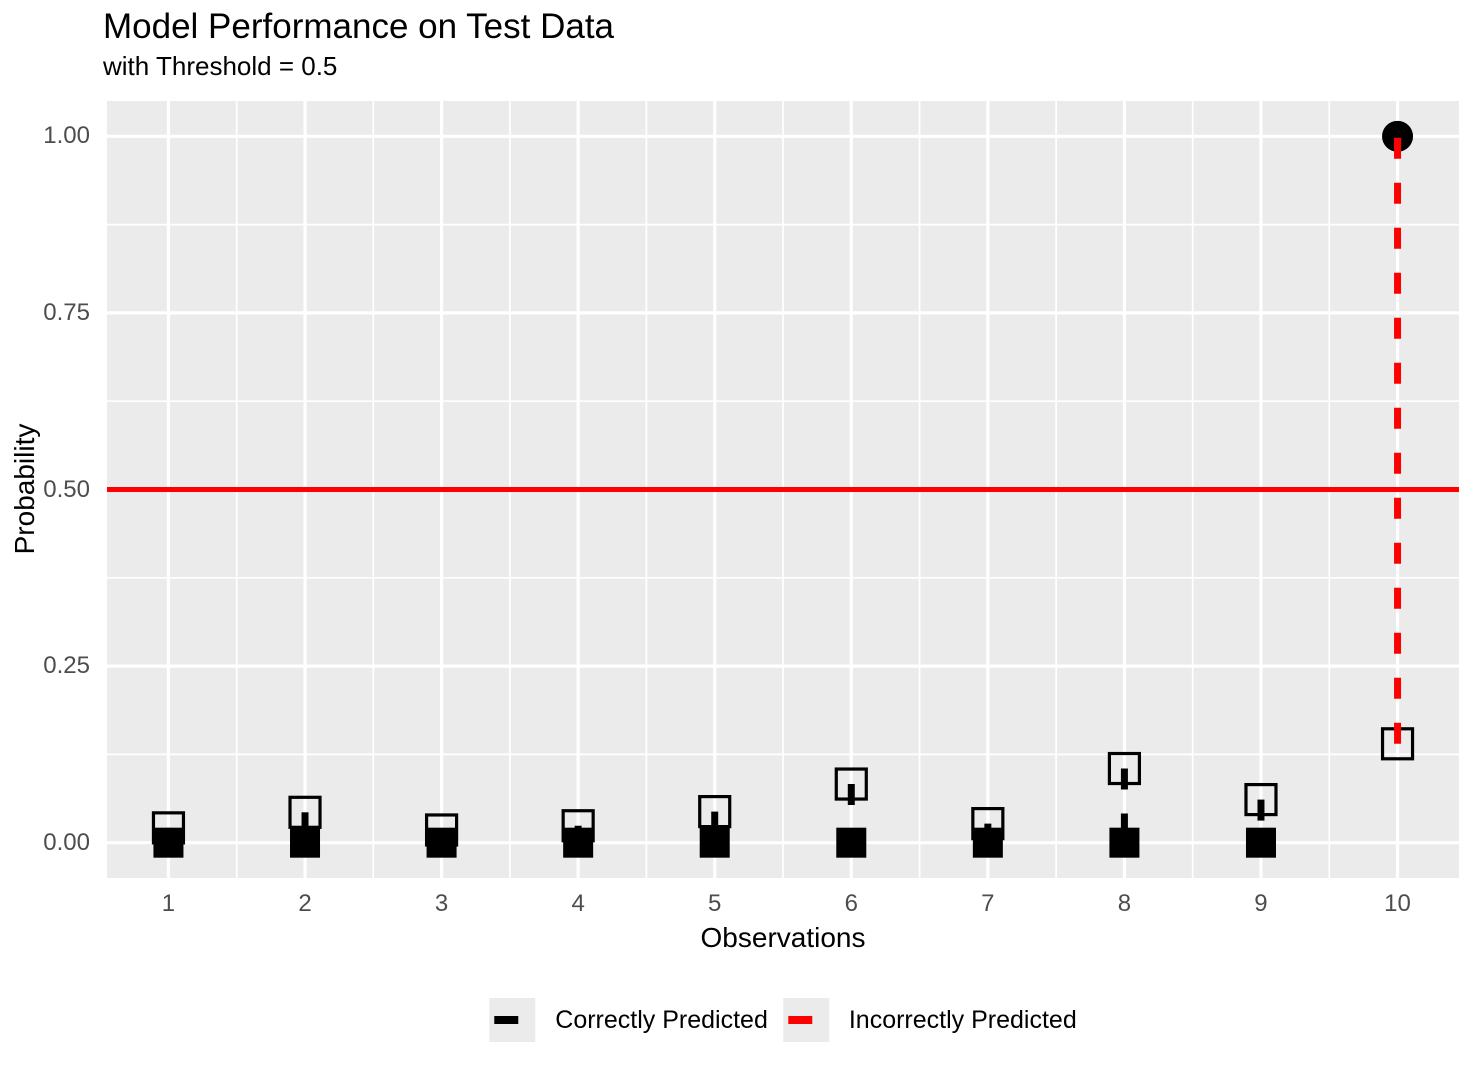 The image size is (1474, 1074). What do you see at coordinates (168, 903) in the screenshot?
I see `x-tick-label: 1` at bounding box center [168, 903].